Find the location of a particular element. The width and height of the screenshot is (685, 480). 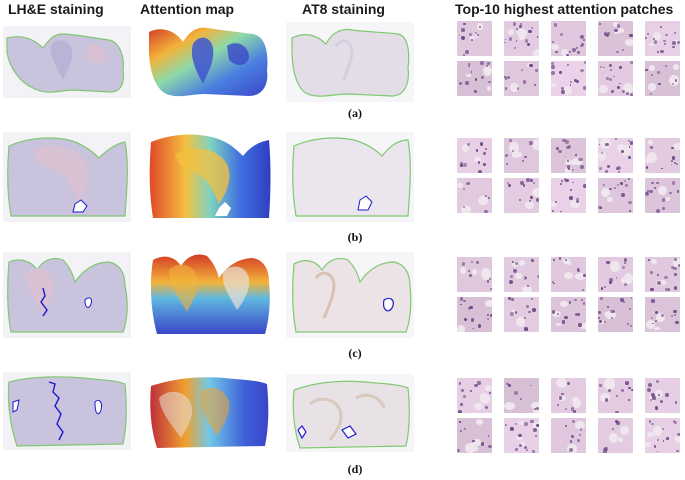

lhe-slide-c is located at coordinates (67, 295).